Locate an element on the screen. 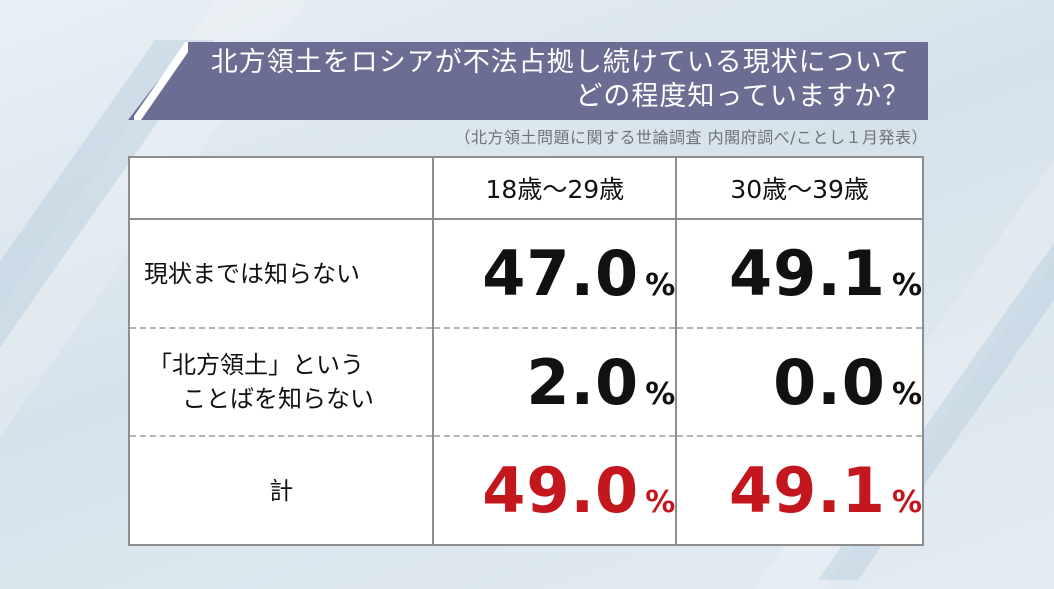  table-row-total: 計 49.0% 49.1% is located at coordinates (526, 490).